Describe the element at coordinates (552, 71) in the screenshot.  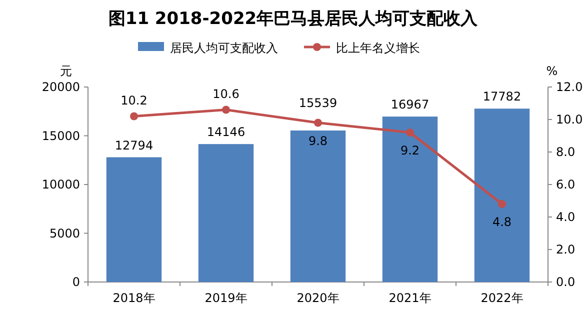
I see `y2-axis-title: %` at that location.